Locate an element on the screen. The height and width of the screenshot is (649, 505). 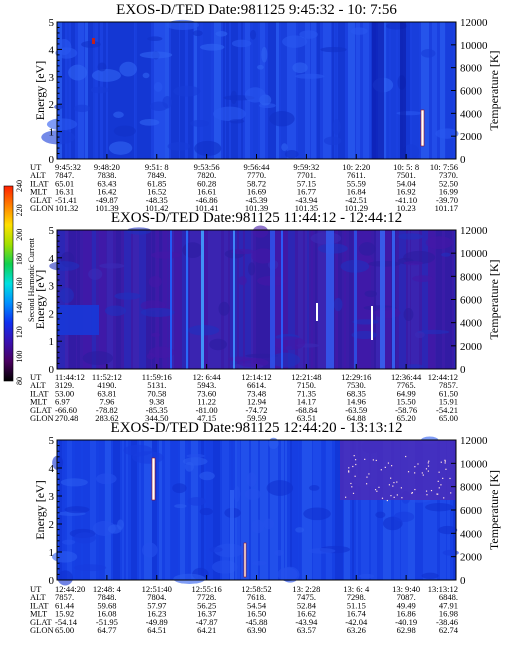
ephemeris-value: 16.50 is located at coordinates (256, 614).